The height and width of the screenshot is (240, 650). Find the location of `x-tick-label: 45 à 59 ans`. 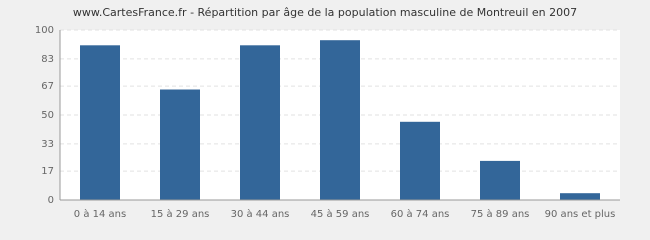

x-tick-label: 45 à 59 ans is located at coordinates (340, 214).